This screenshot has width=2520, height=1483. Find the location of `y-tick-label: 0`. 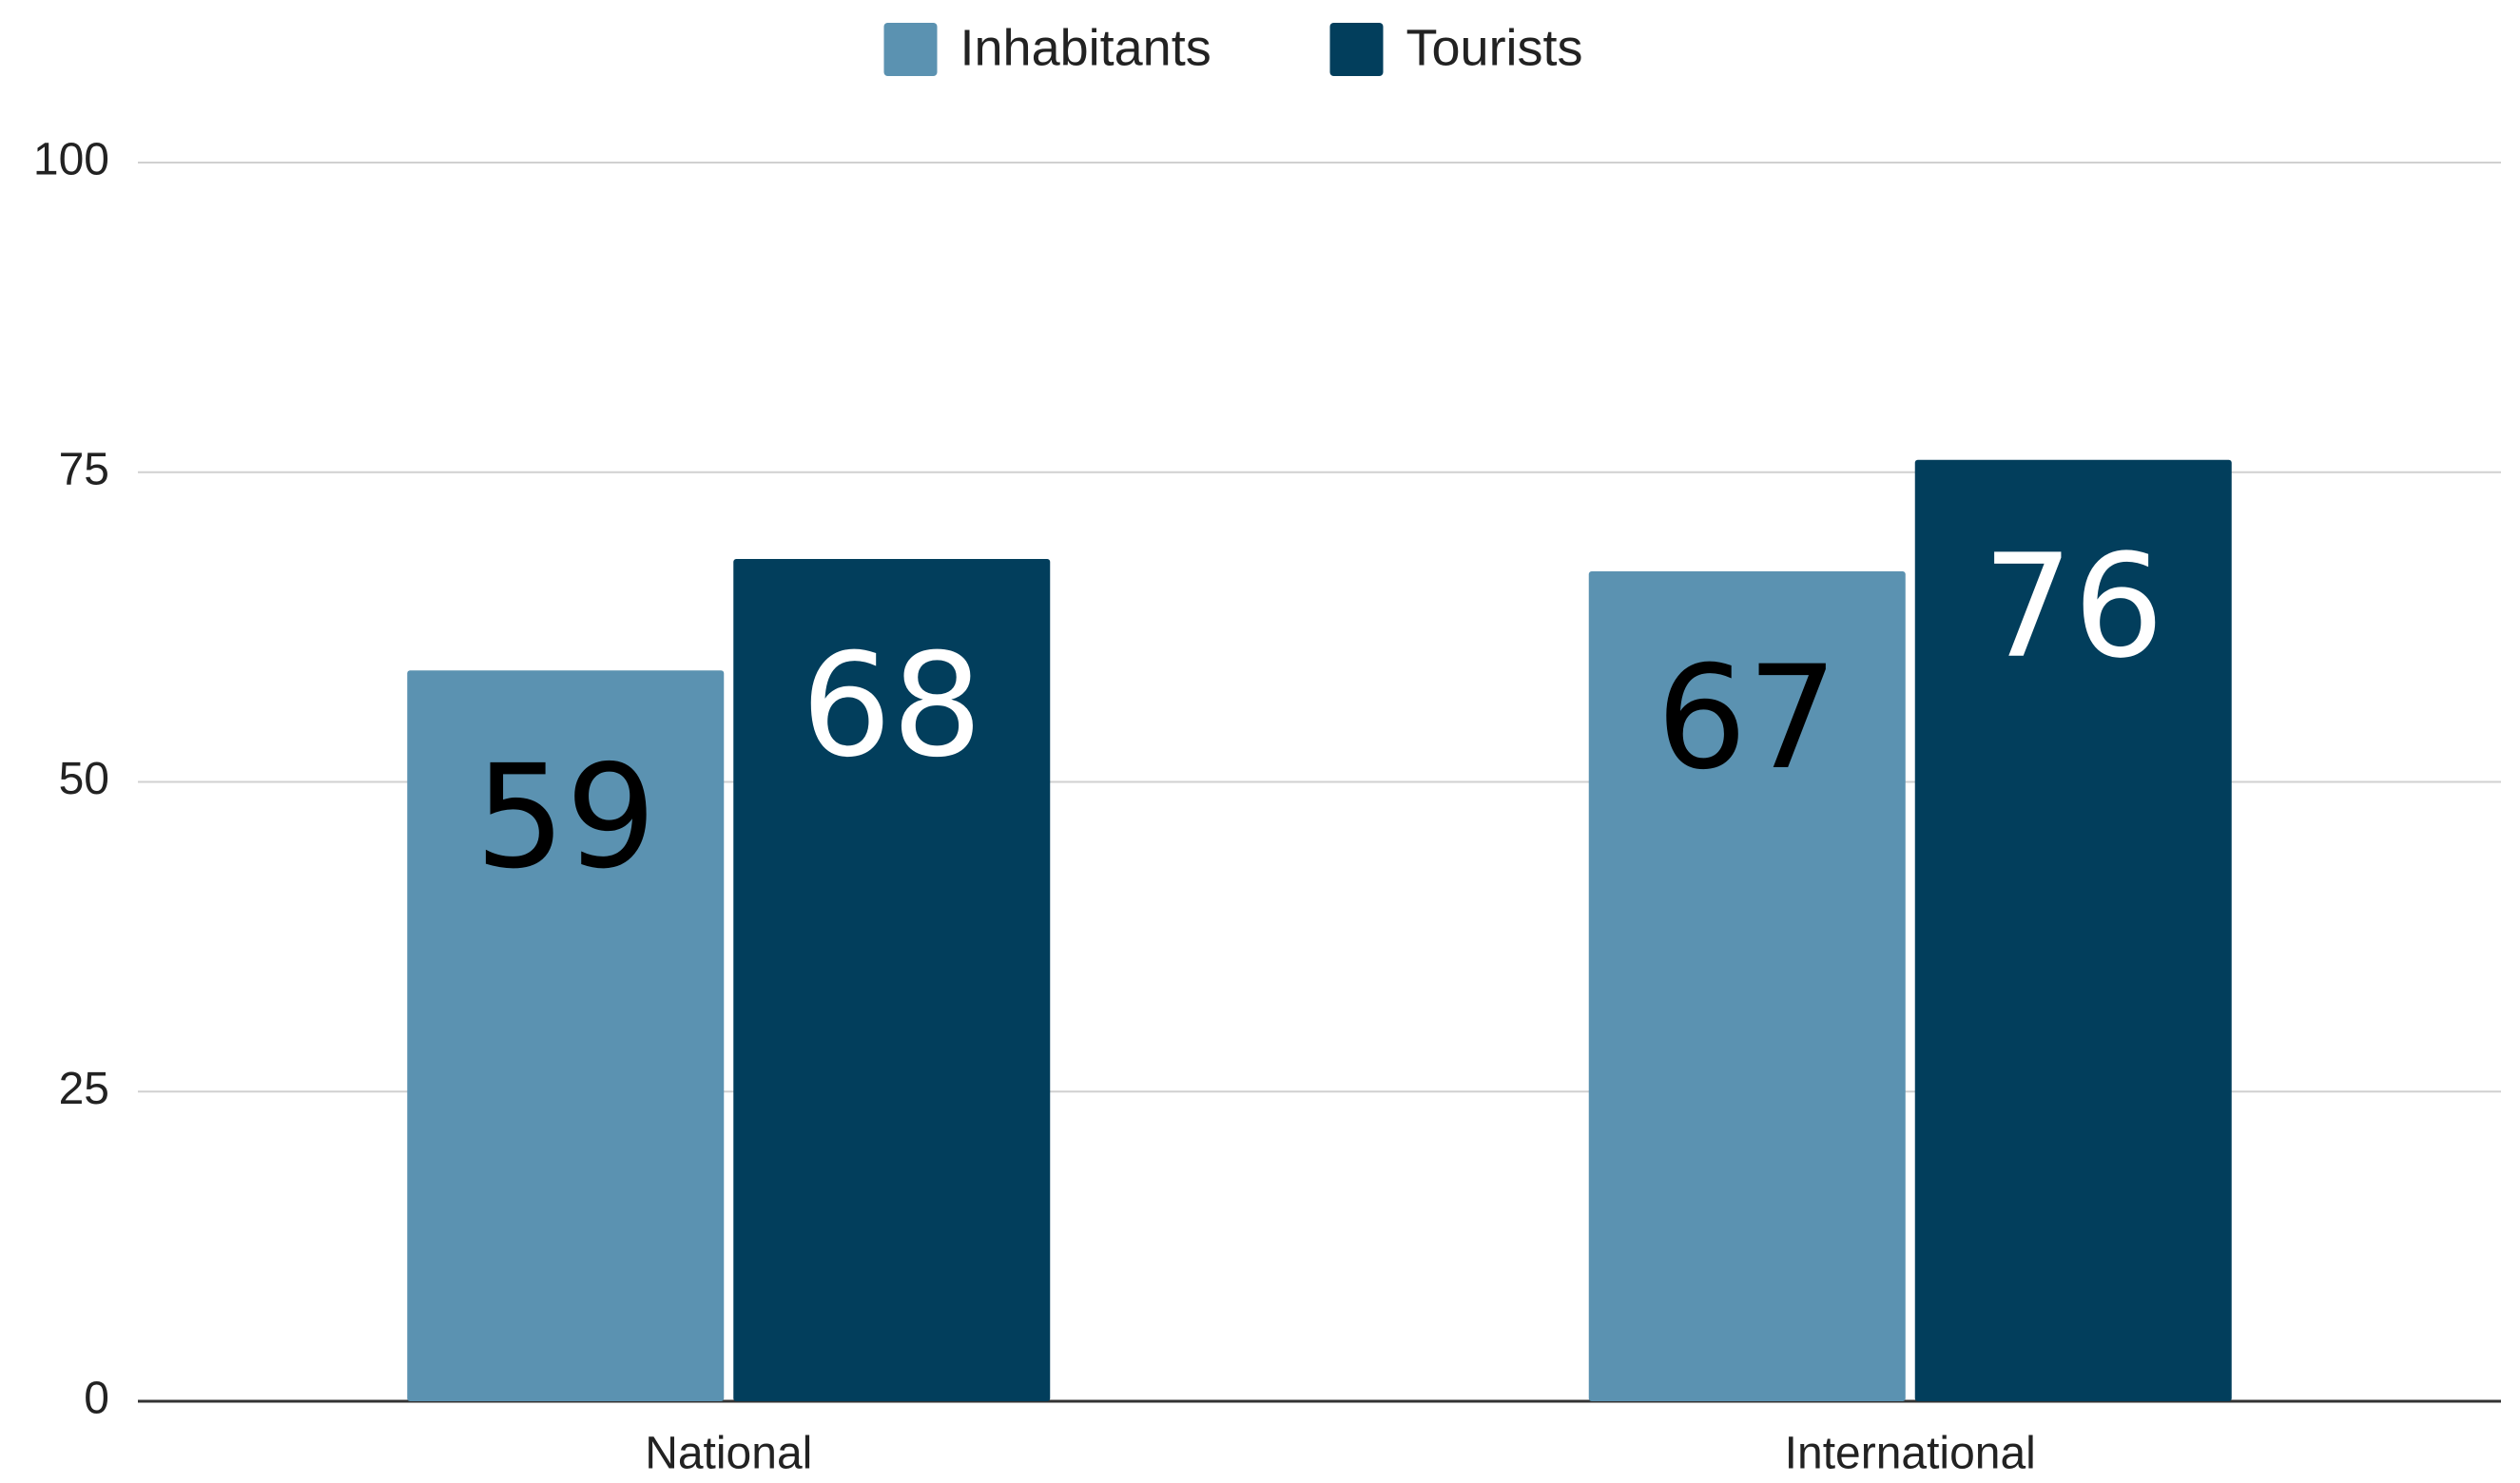

y-tick-label: 0 is located at coordinates (96, 1399).